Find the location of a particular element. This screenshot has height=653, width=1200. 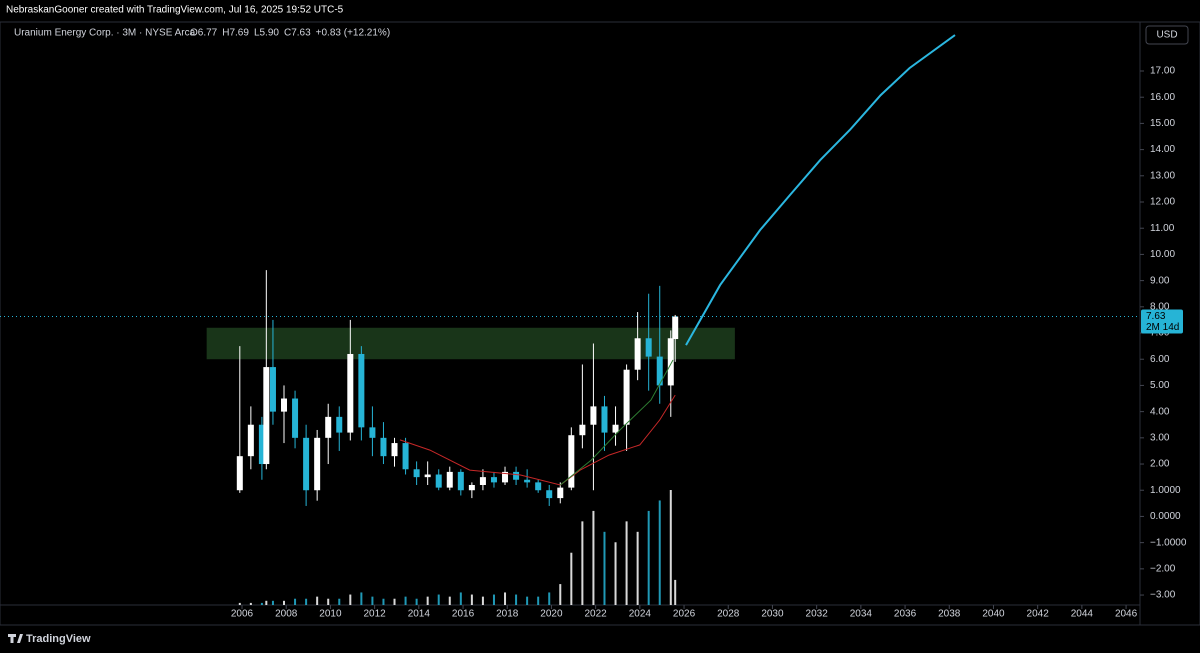

x-tick-label: 2008 is located at coordinates (286, 614).